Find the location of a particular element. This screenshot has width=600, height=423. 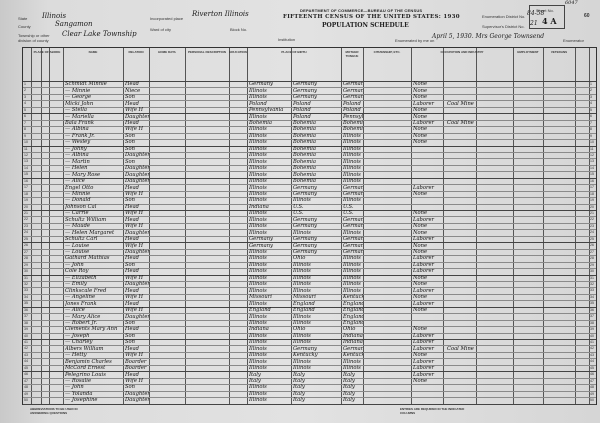

line-number: 5 is located at coordinates (591, 109).